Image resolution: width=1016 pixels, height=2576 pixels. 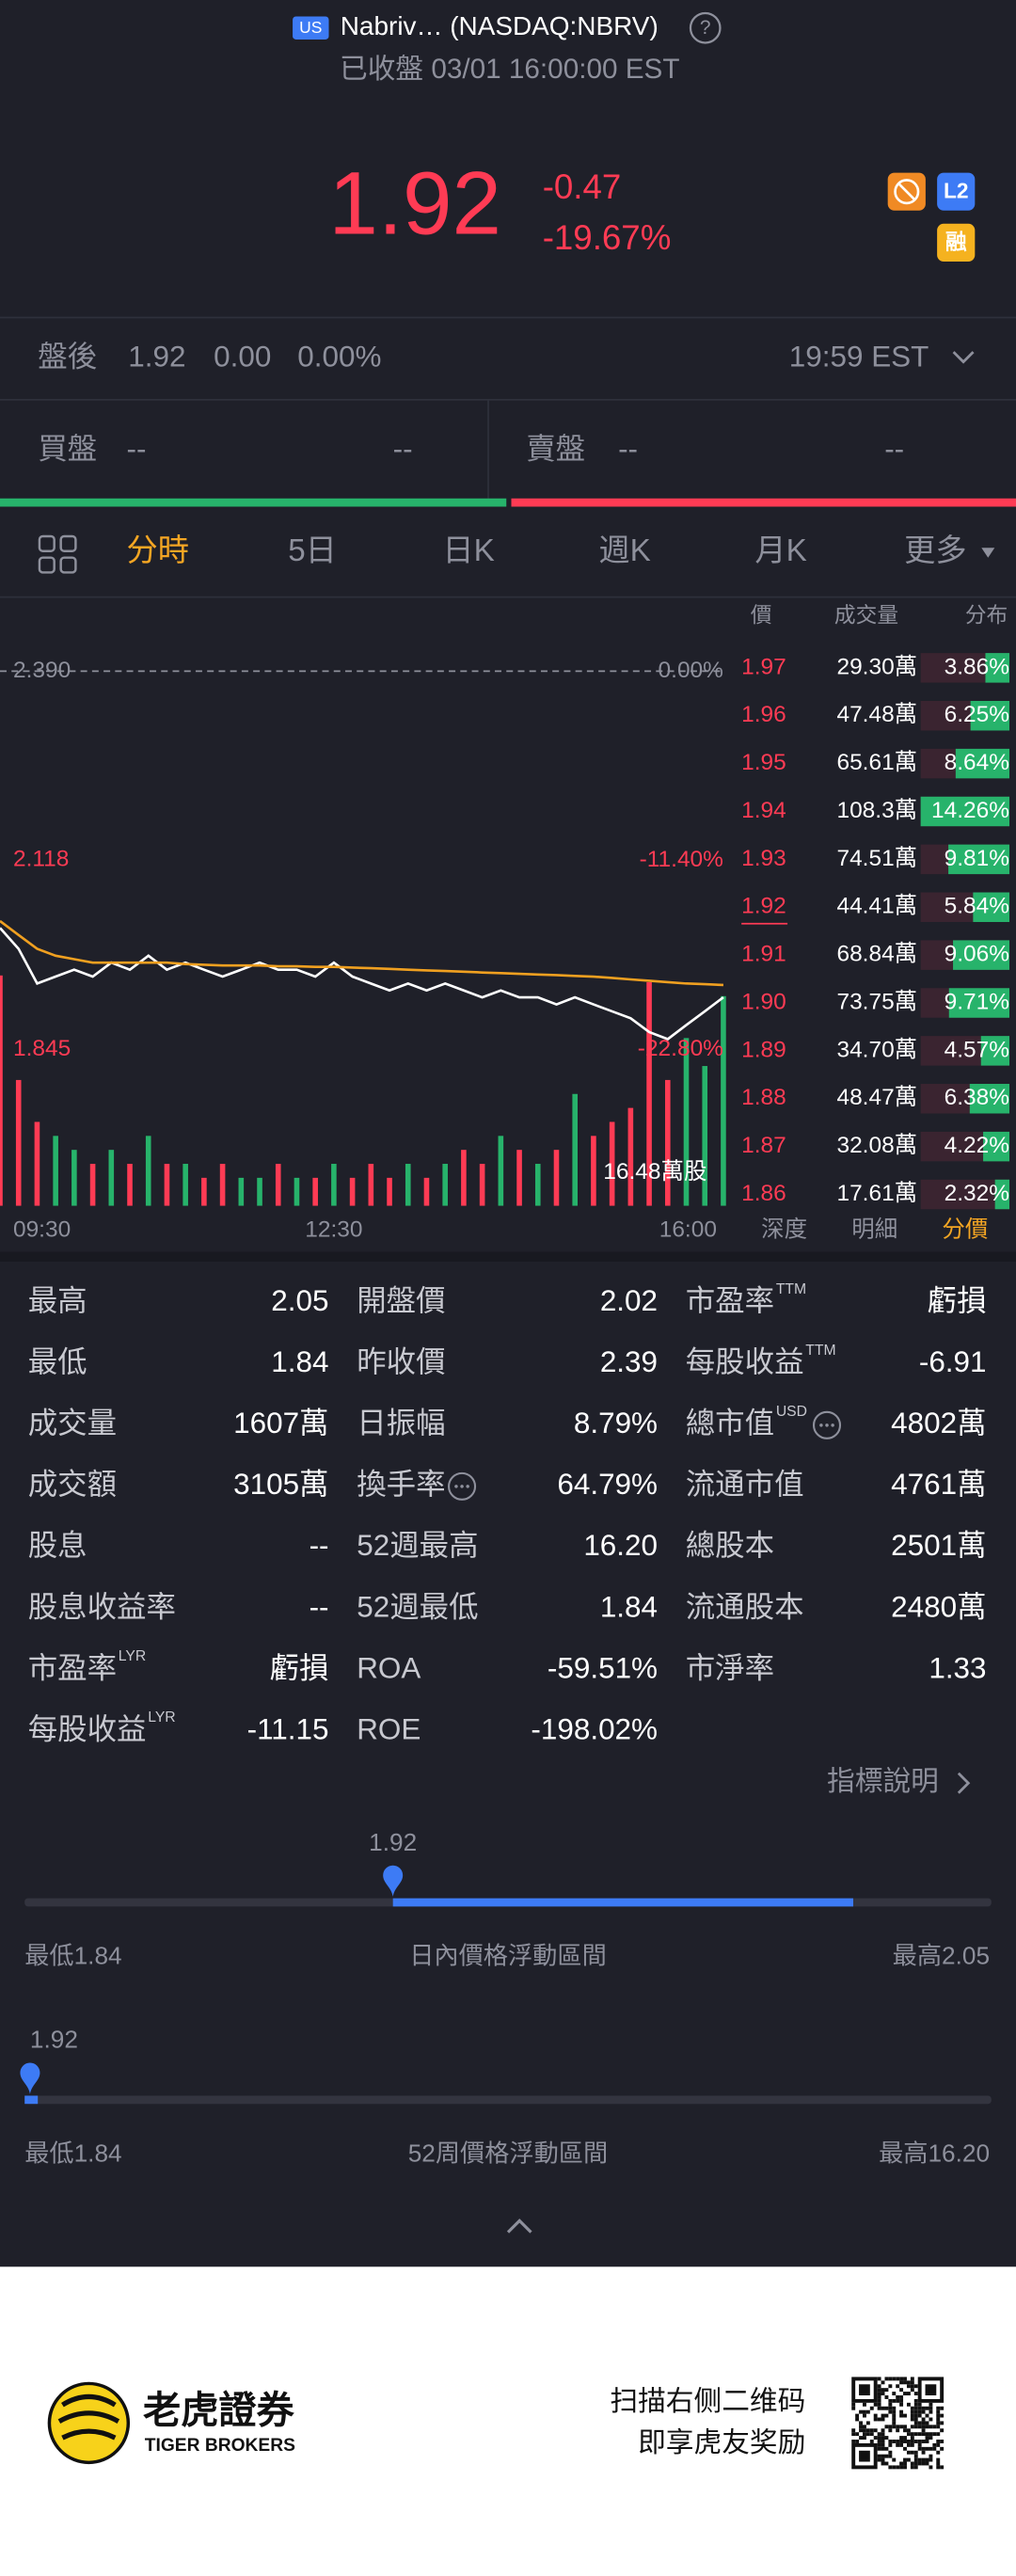 What do you see at coordinates (764, 1145) in the screenshot?
I see `depth-price: 1.87` at bounding box center [764, 1145].